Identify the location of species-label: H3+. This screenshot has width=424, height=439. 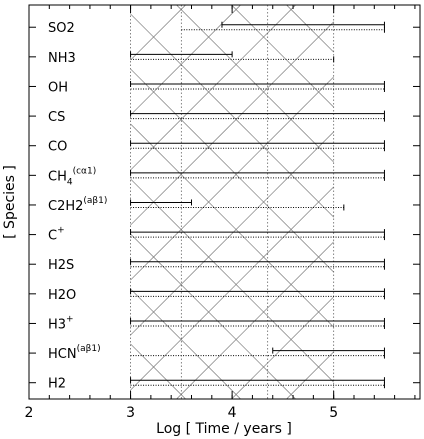
(61, 323).